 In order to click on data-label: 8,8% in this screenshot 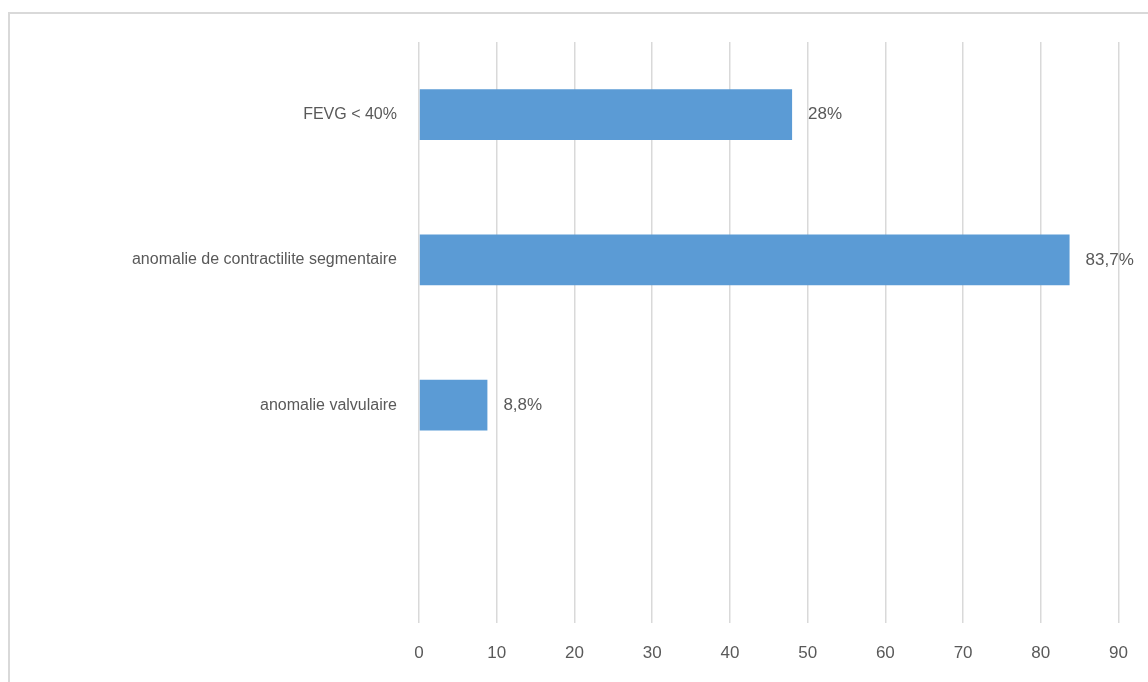, I will do `click(523, 404)`.